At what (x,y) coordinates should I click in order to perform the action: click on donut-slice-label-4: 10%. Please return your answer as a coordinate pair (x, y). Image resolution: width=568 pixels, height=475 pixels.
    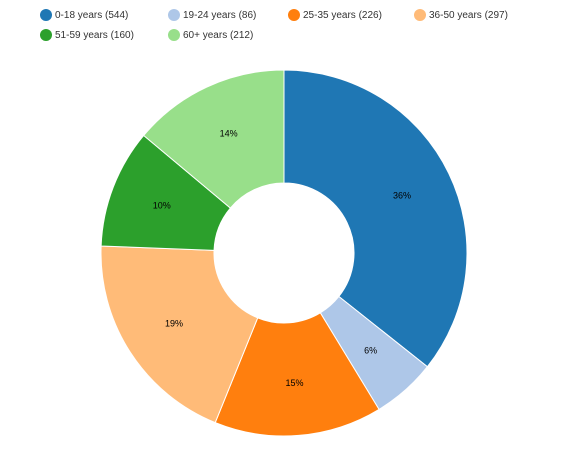
    Looking at the image, I should click on (162, 205).